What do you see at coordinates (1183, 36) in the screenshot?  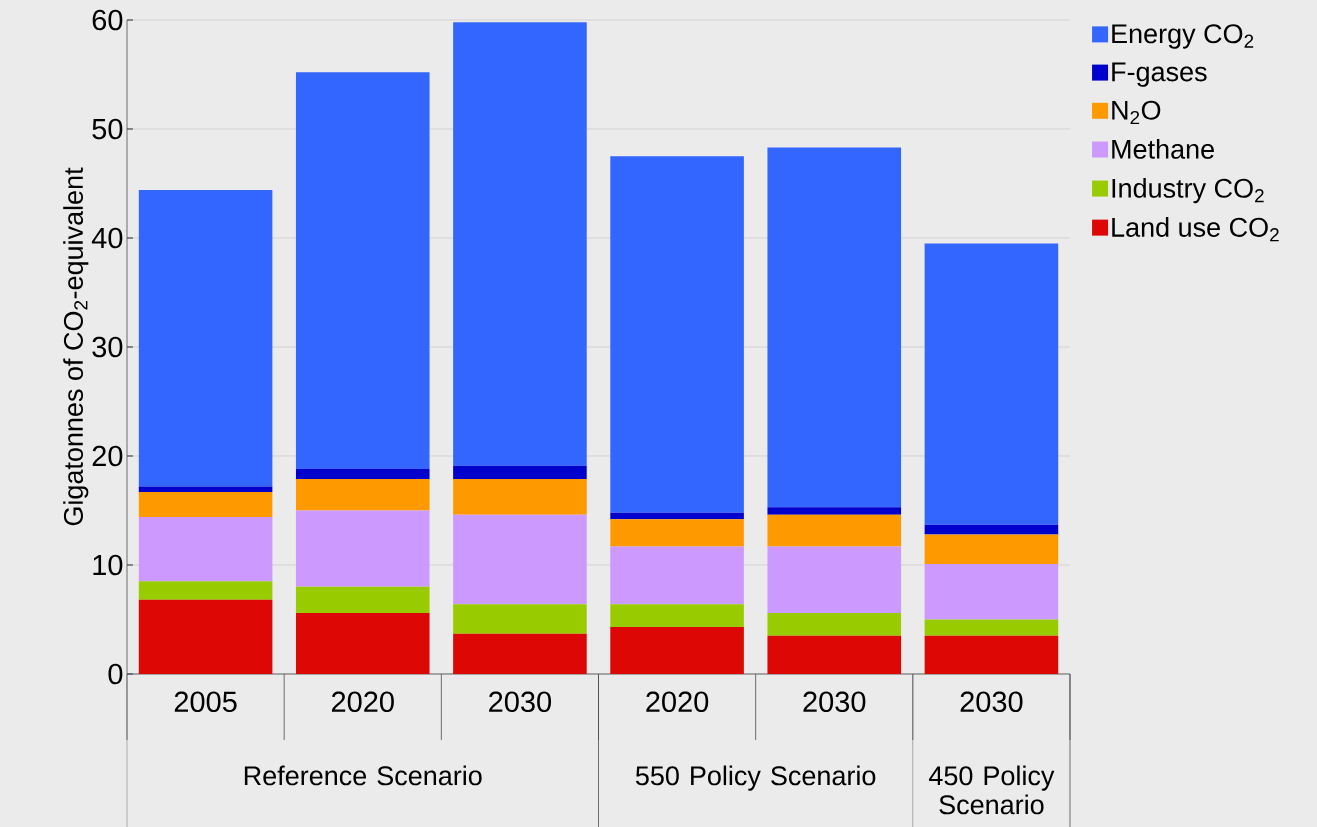 I see `legend-label: Energy CO$_{2}$` at bounding box center [1183, 36].